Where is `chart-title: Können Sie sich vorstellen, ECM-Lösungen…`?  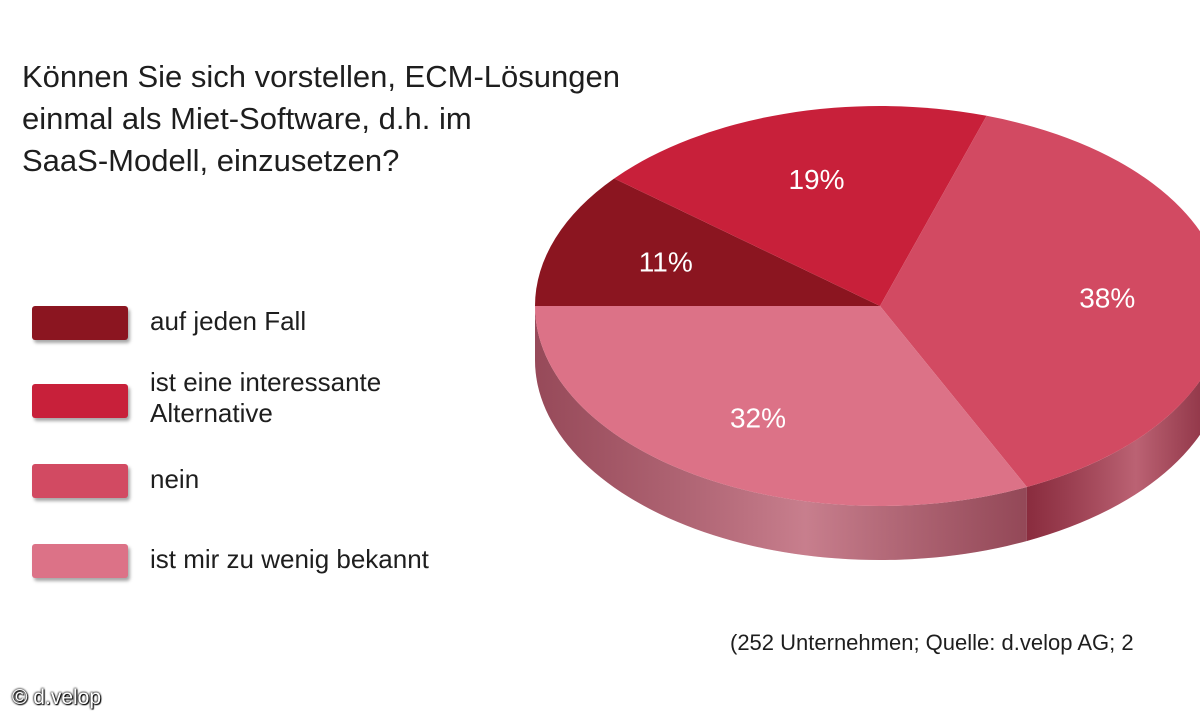
chart-title: Können Sie sich vorstellen, ECM-Lösungen… is located at coordinates (382, 119).